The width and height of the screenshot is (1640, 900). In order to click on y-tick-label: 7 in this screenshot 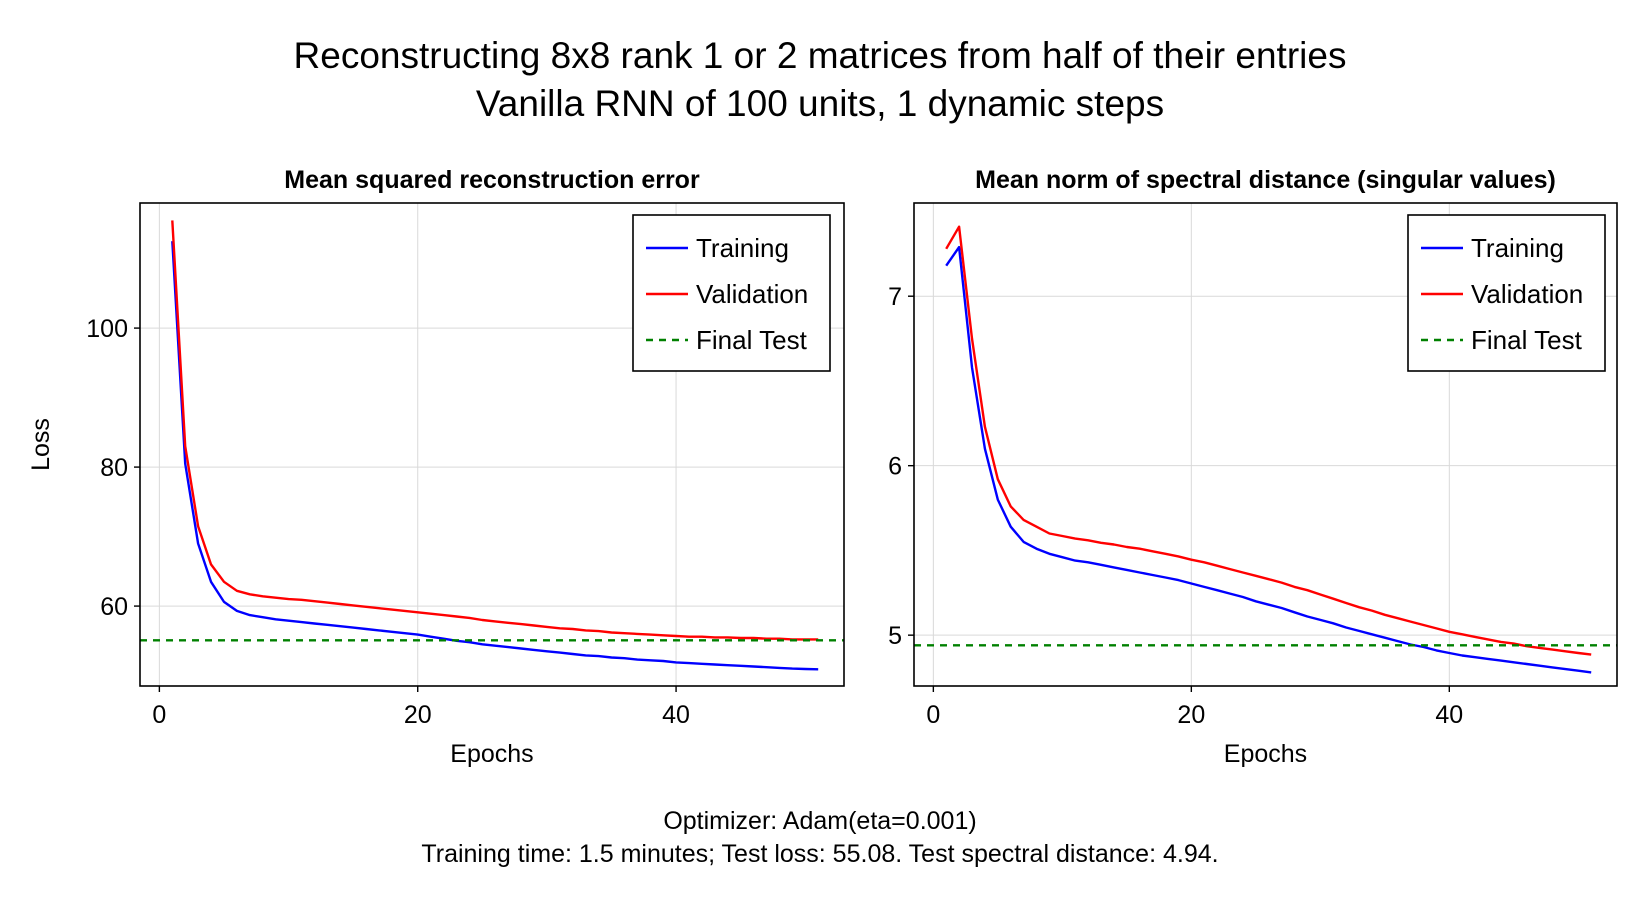, I will do `click(895, 297)`.